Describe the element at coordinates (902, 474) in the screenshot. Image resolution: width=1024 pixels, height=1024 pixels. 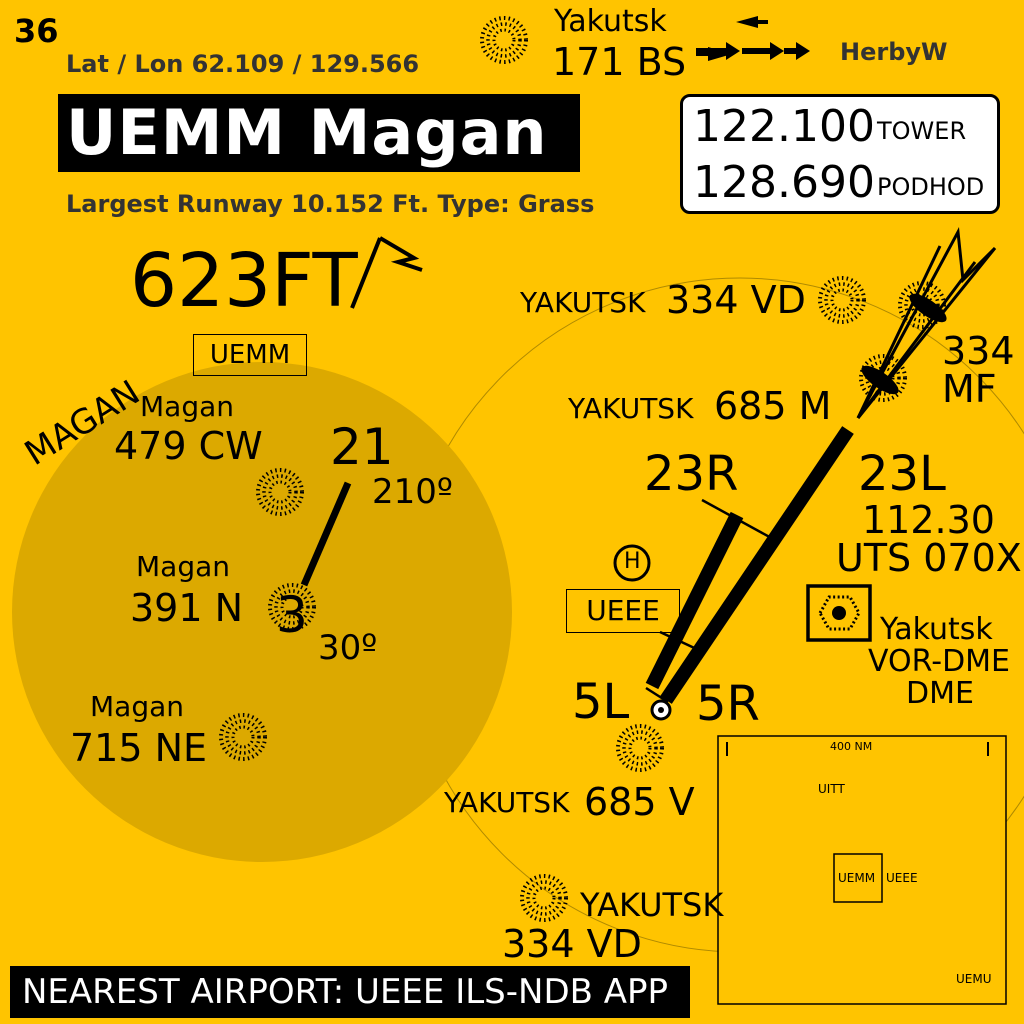
I see `runway-23l: 23L` at that location.